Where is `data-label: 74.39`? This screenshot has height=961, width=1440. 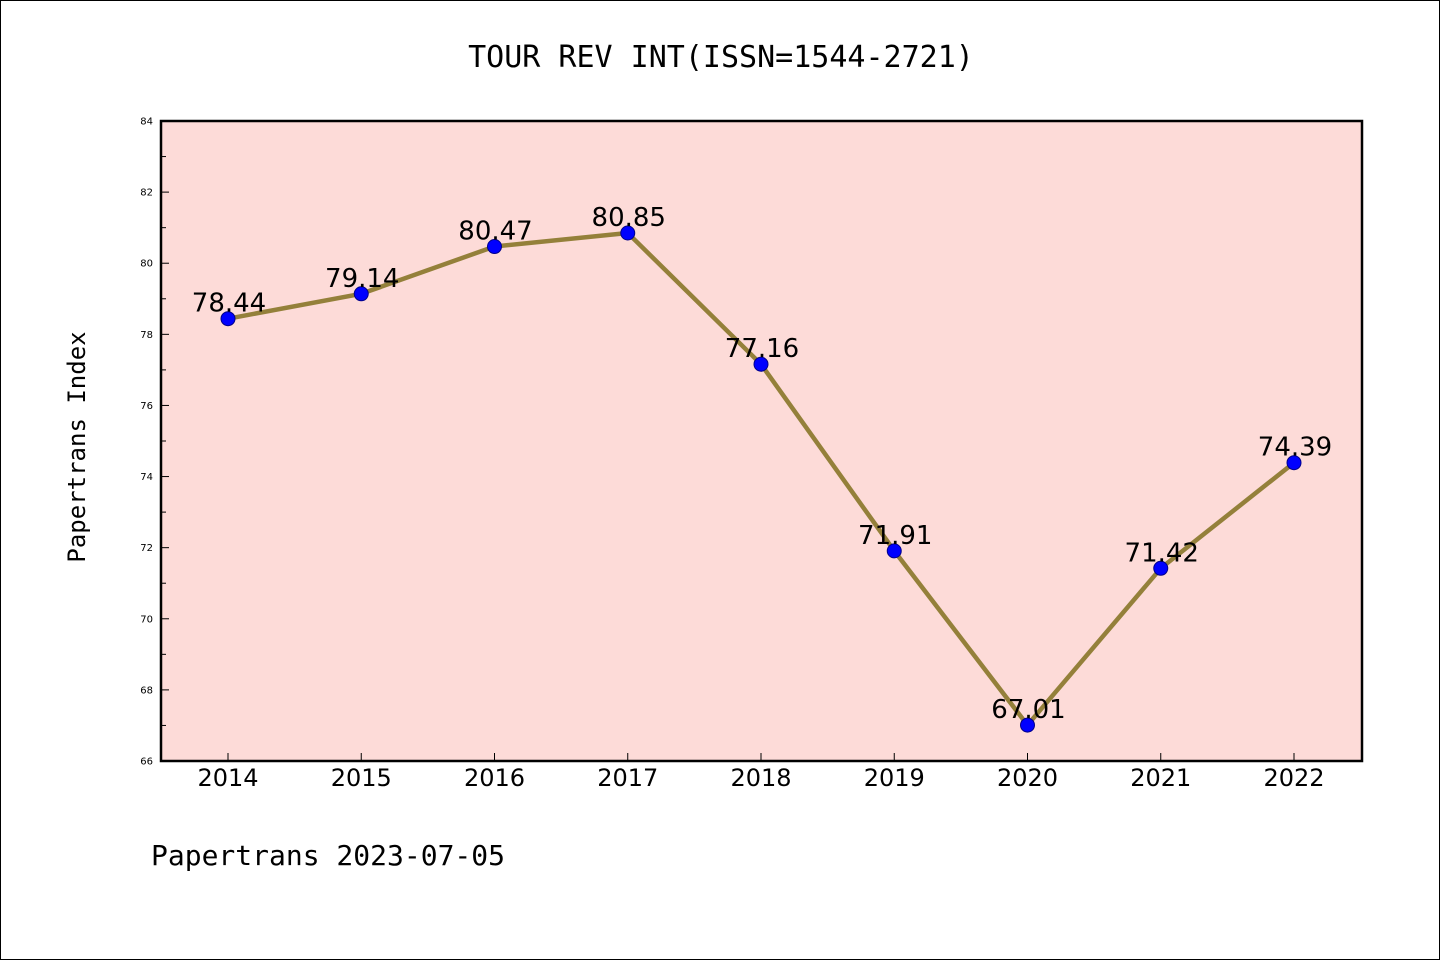
data-label: 74.39 is located at coordinates (1295, 448).